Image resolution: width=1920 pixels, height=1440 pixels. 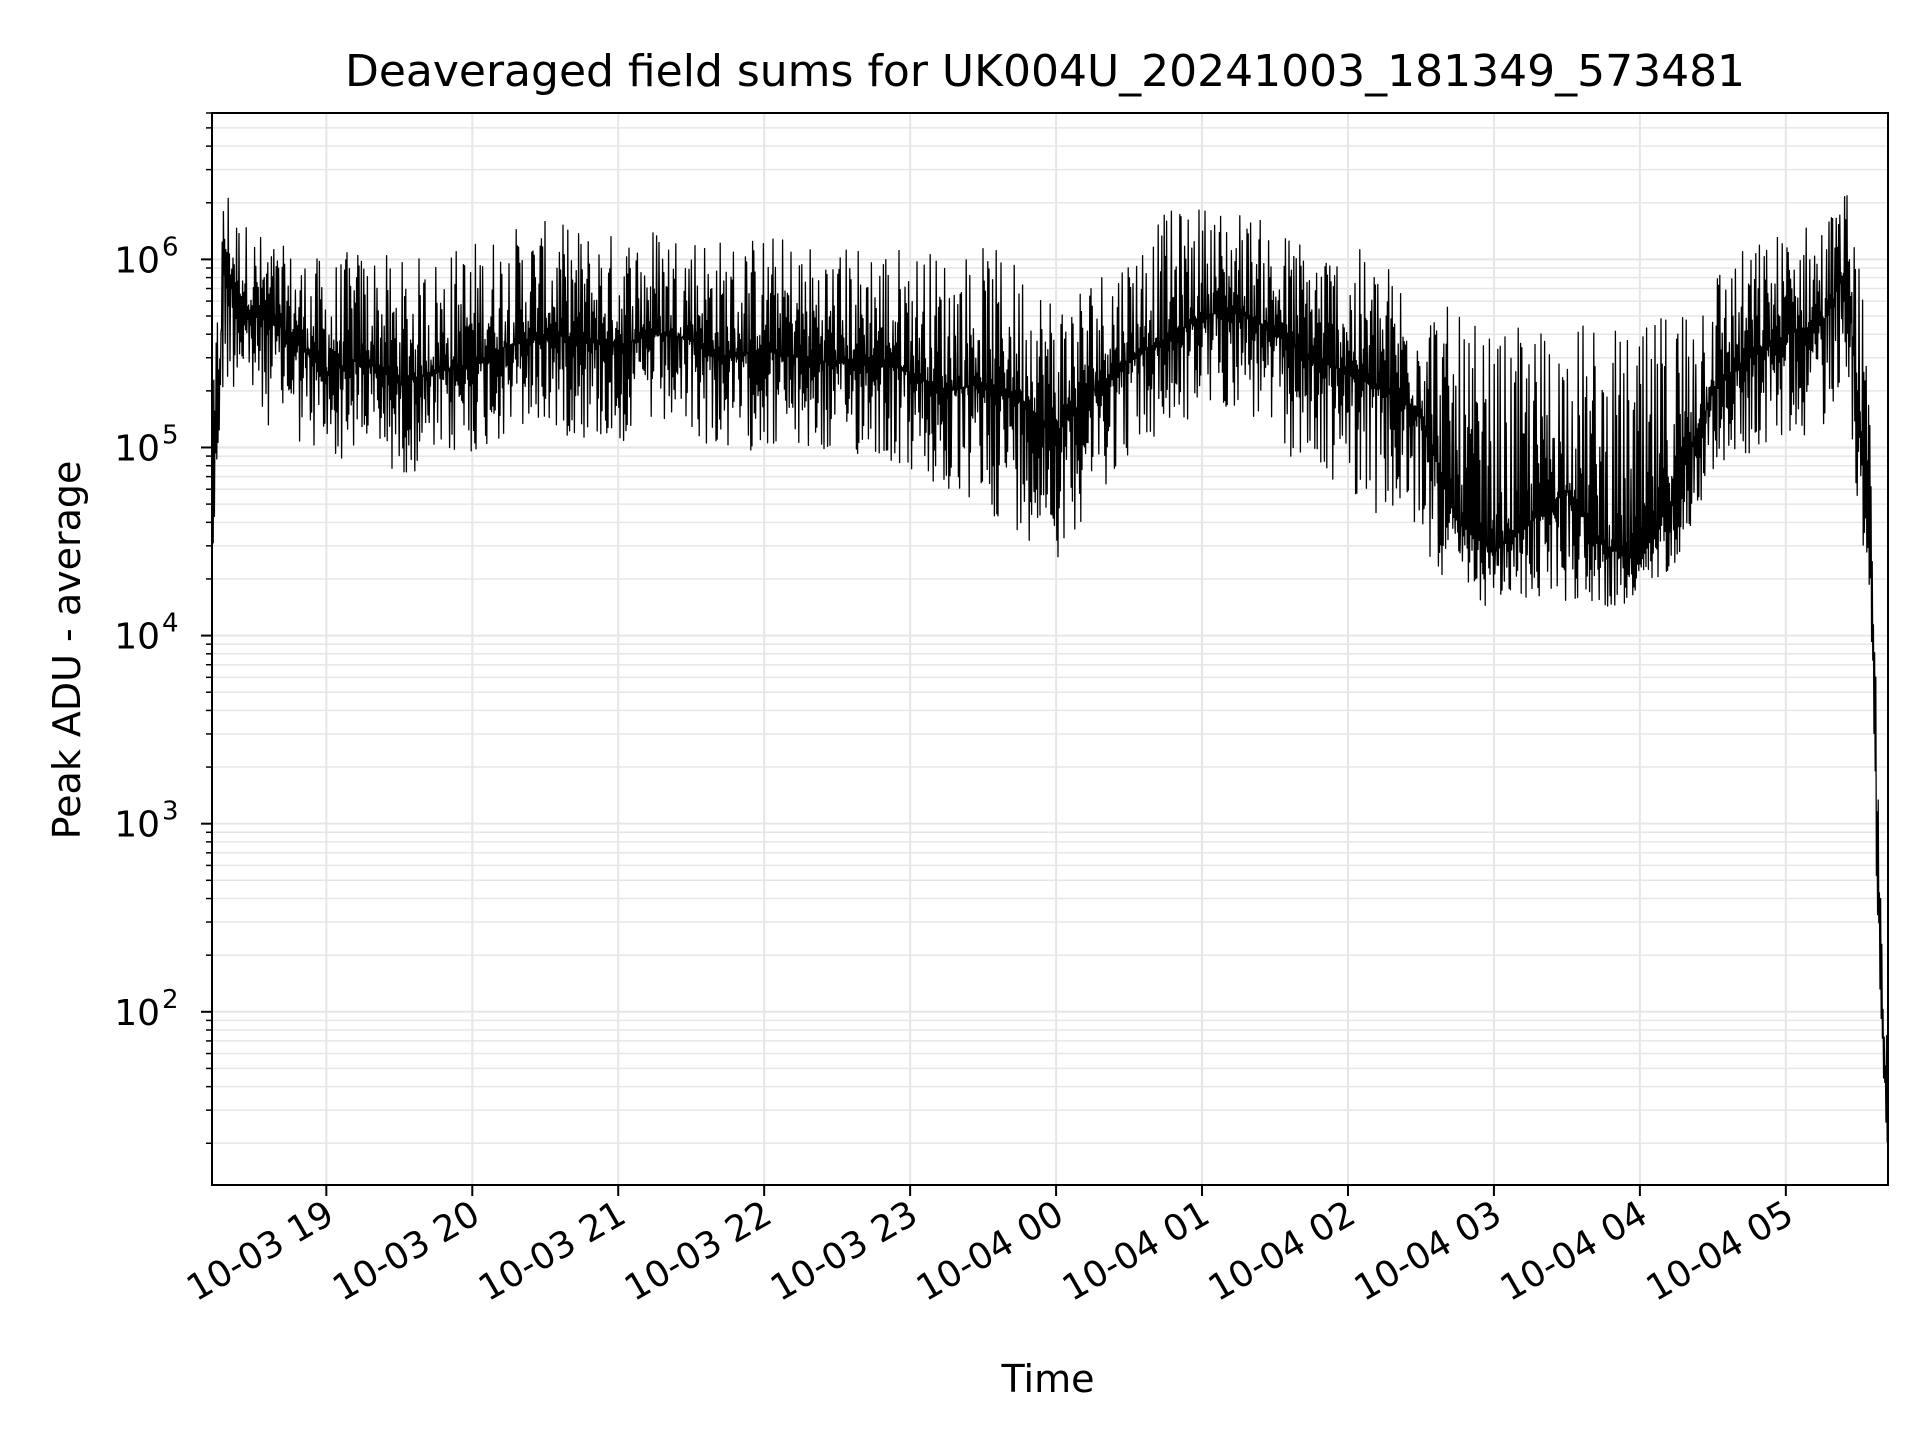 What do you see at coordinates (170, 1000) in the screenshot?
I see `y-tick-exponent: 2` at bounding box center [170, 1000].